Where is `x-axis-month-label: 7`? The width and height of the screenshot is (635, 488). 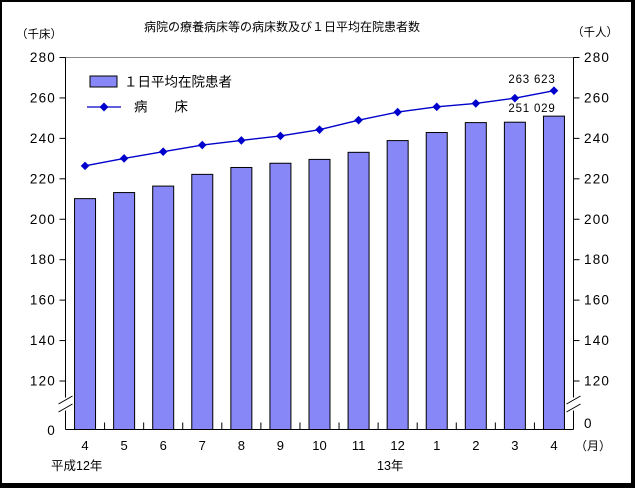 x-axis-month-label: 7 is located at coordinates (202, 445).